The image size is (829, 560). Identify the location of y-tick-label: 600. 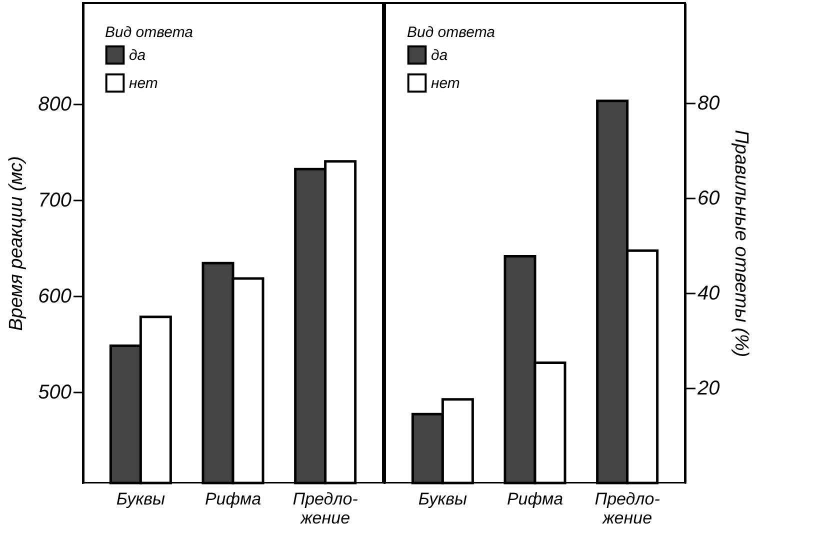
(55, 296).